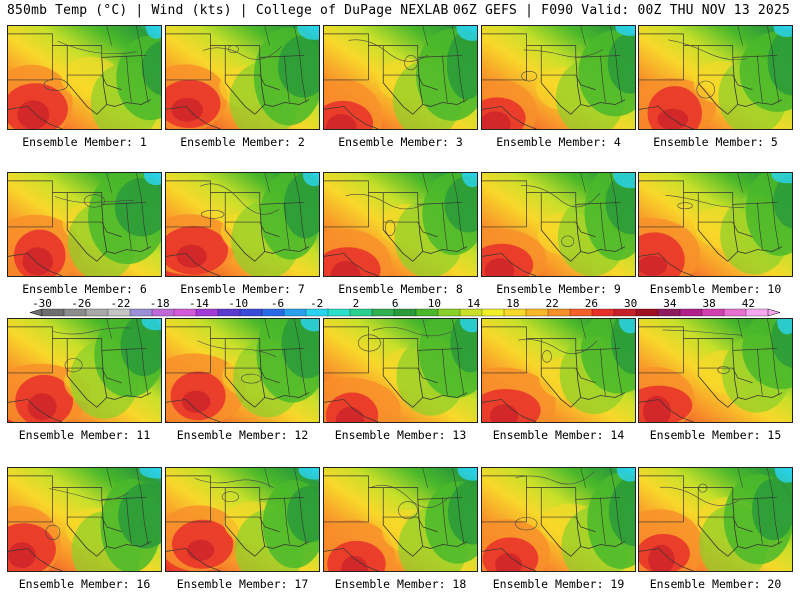 This screenshot has width=800, height=600. I want to click on colorbar-tick-label: 42, so click(748, 303).